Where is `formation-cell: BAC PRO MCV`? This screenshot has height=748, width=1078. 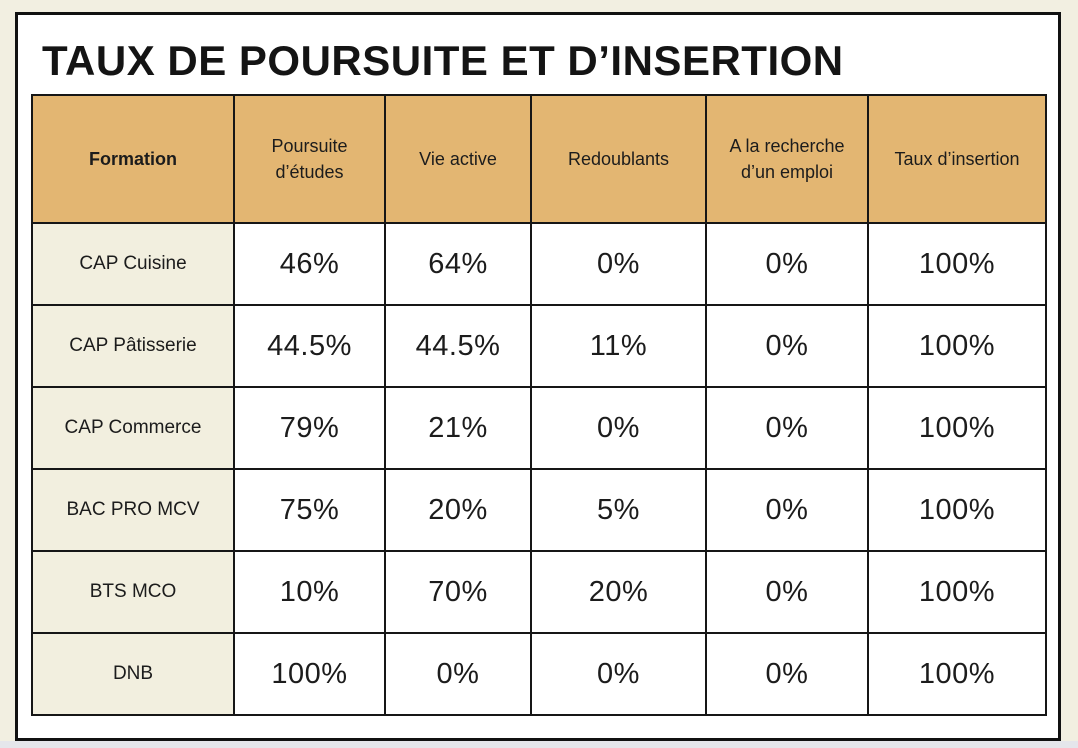
formation-cell: BAC PRO MCV is located at coordinates (133, 510).